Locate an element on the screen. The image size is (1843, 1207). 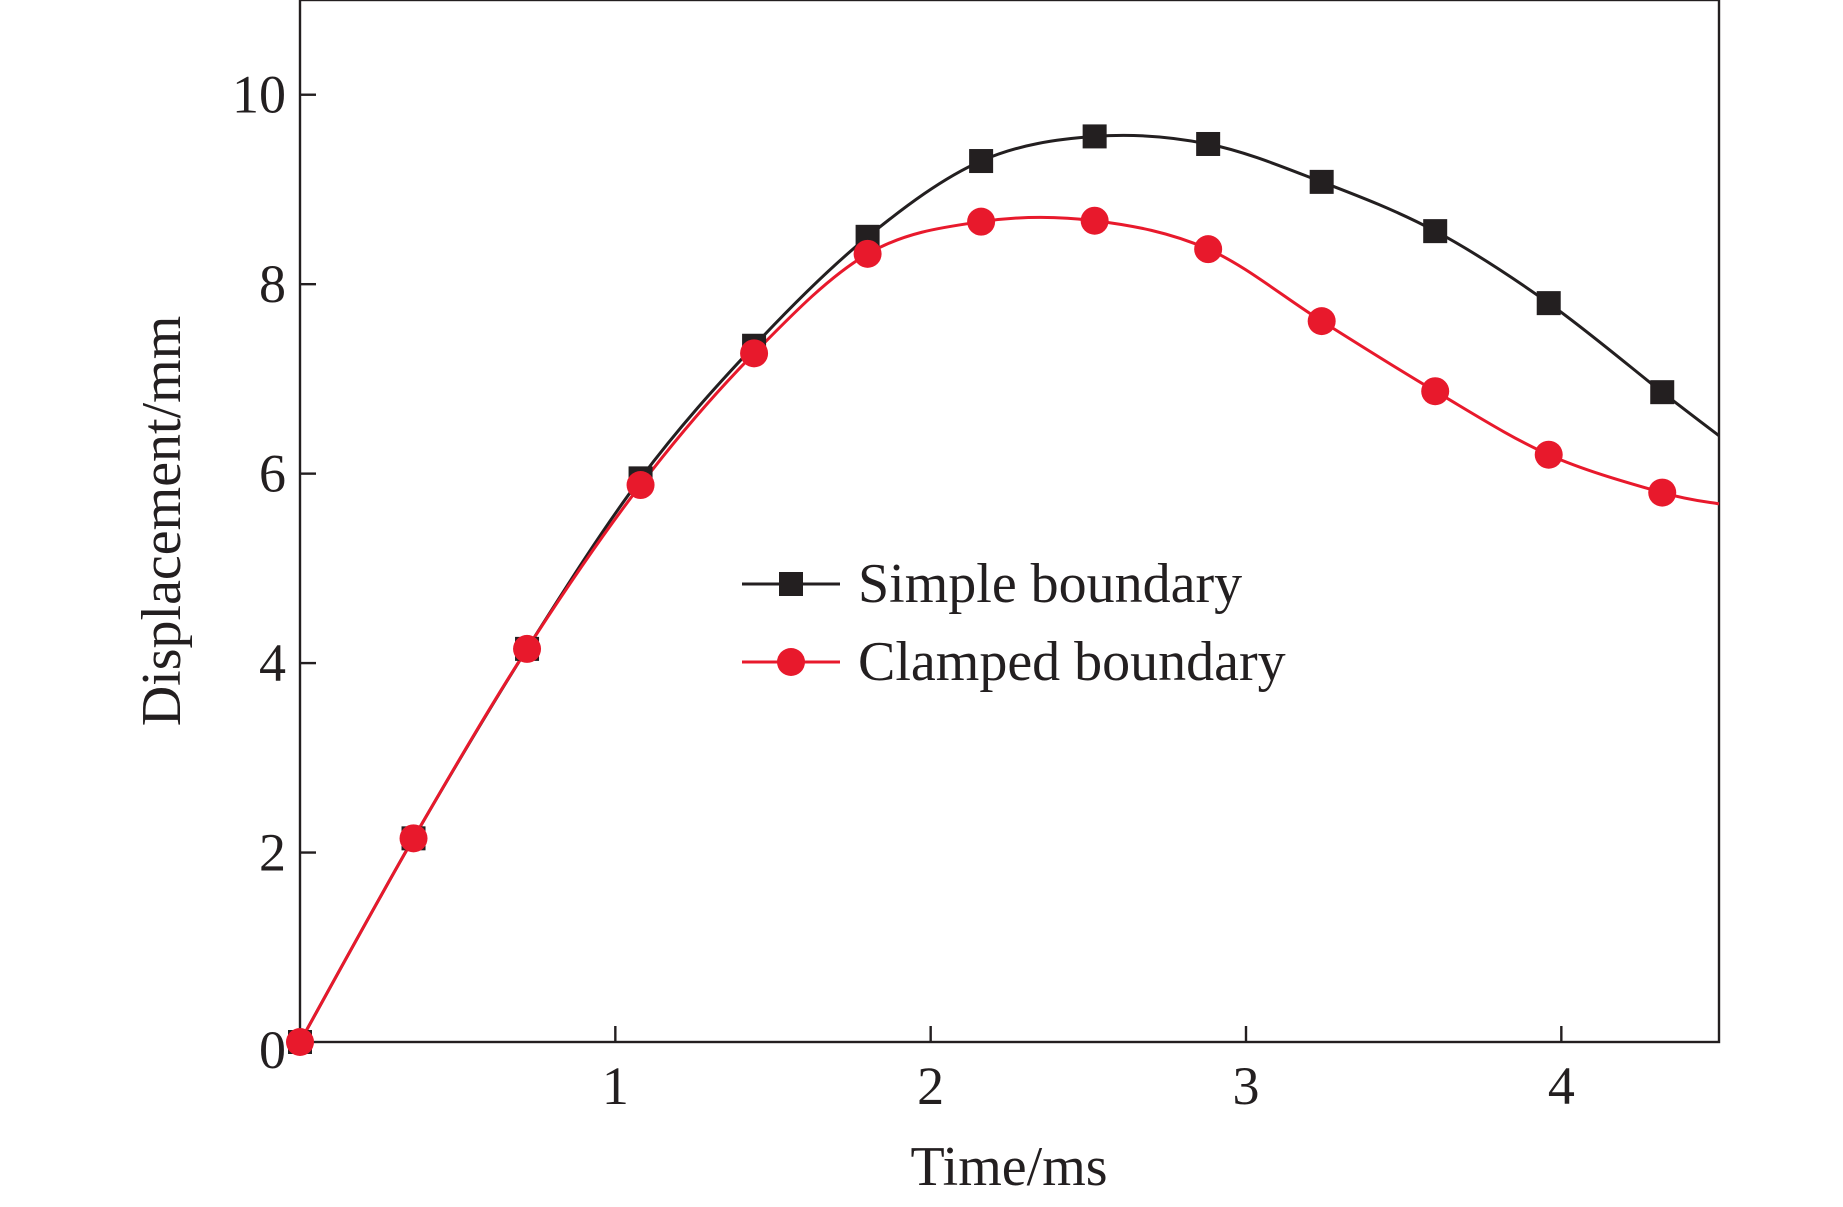
y-ticks: 0 2 4 6 8 10 is located at coordinates (274, 572).